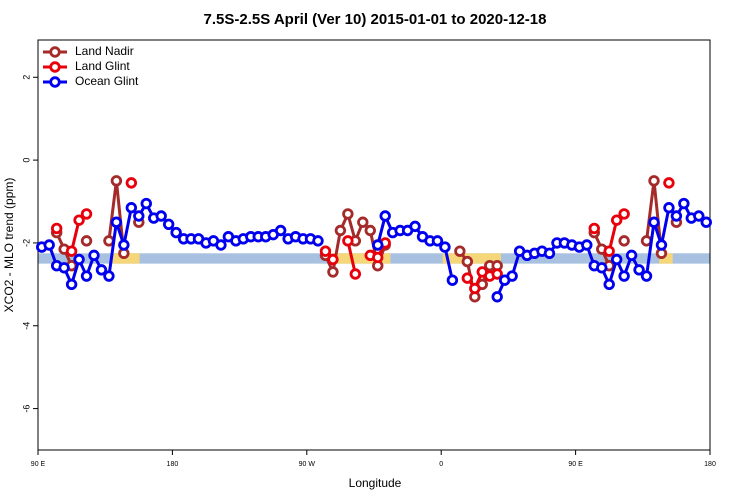  Describe the element at coordinates (102, 66) in the screenshot. I see `legend-label: Land Glint` at that location.